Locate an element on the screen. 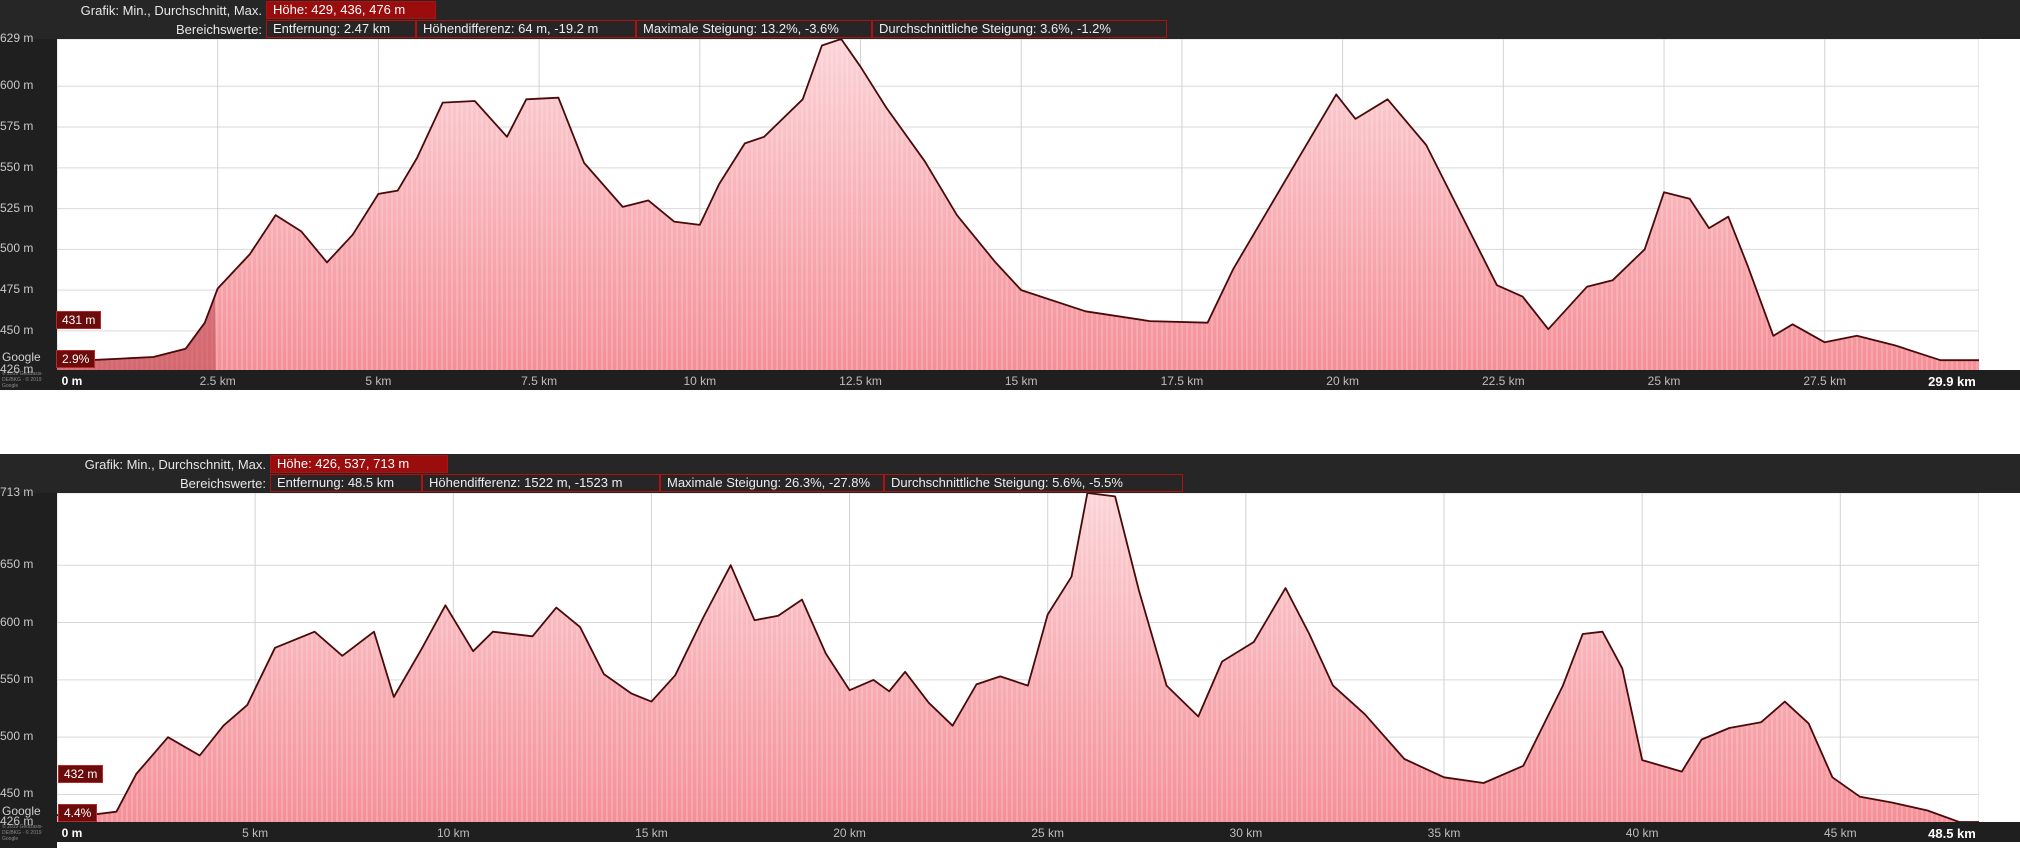  x-tick-label: 12.5 km is located at coordinates (860, 381).